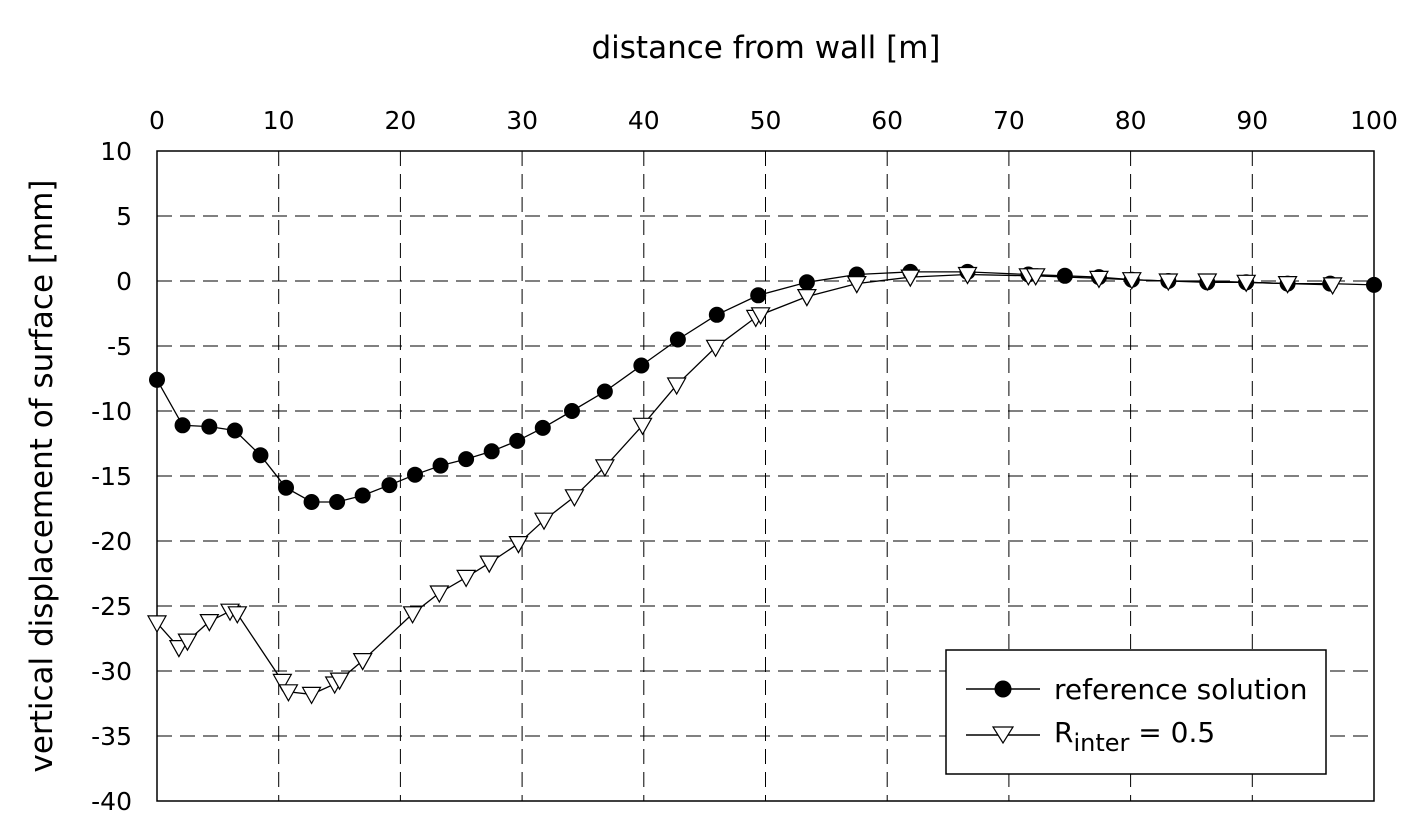 This screenshot has height=822, width=1410. I want to click on y-tick-label: -5, so click(119, 346).